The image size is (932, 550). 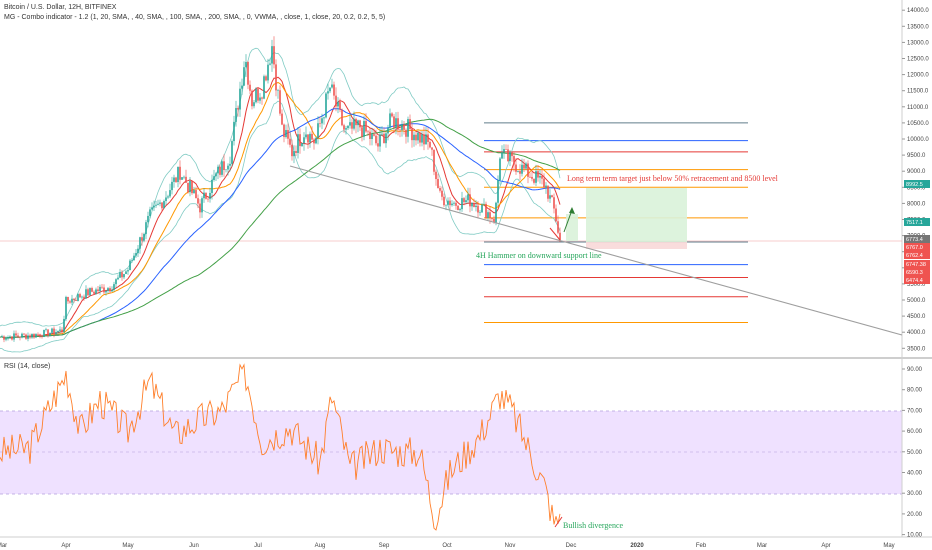 I want to click on price-badge-text: 6747.38, so click(x=916, y=265).